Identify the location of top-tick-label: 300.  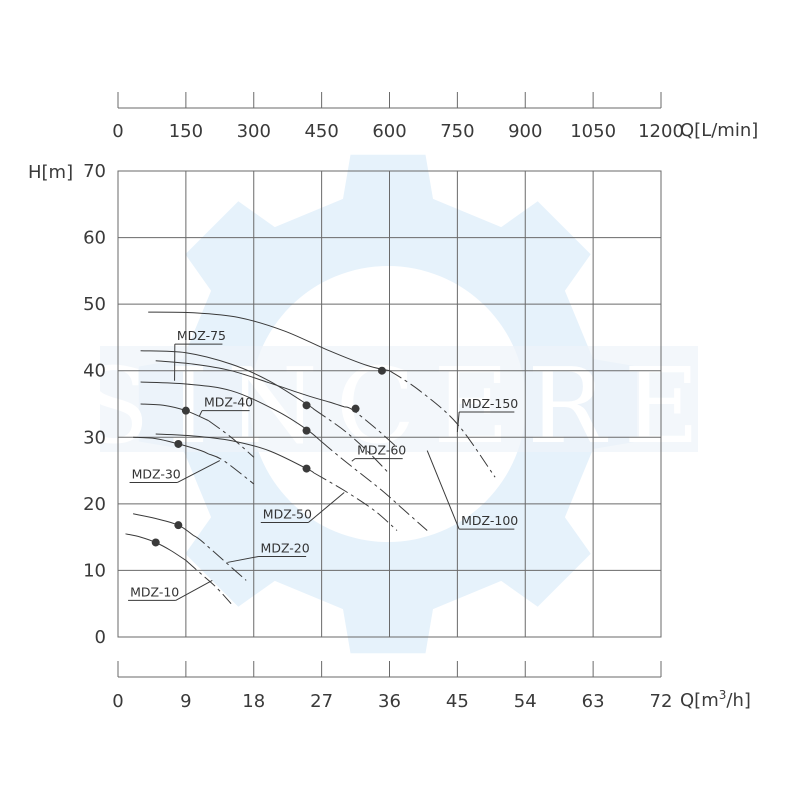
(254, 131).